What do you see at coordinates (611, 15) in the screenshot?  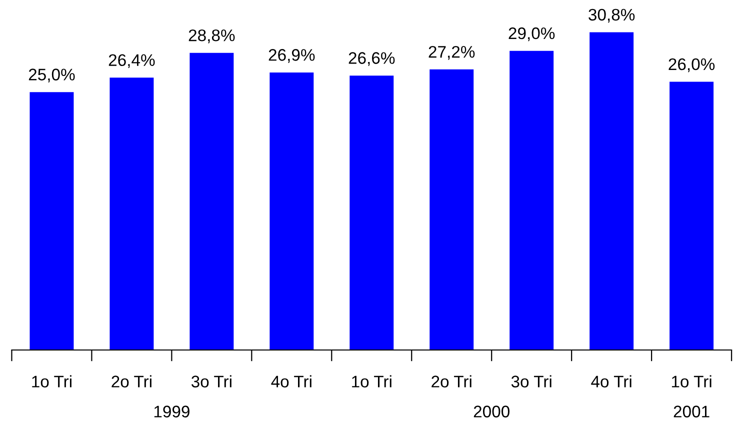 I see `data-label: 30,8%` at bounding box center [611, 15].